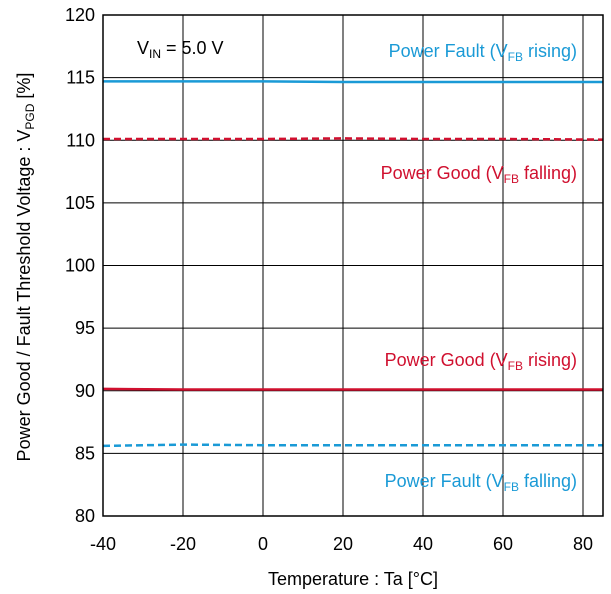  Describe the element at coordinates (423, 544) in the screenshot. I see `x-tick-label: 40` at that location.